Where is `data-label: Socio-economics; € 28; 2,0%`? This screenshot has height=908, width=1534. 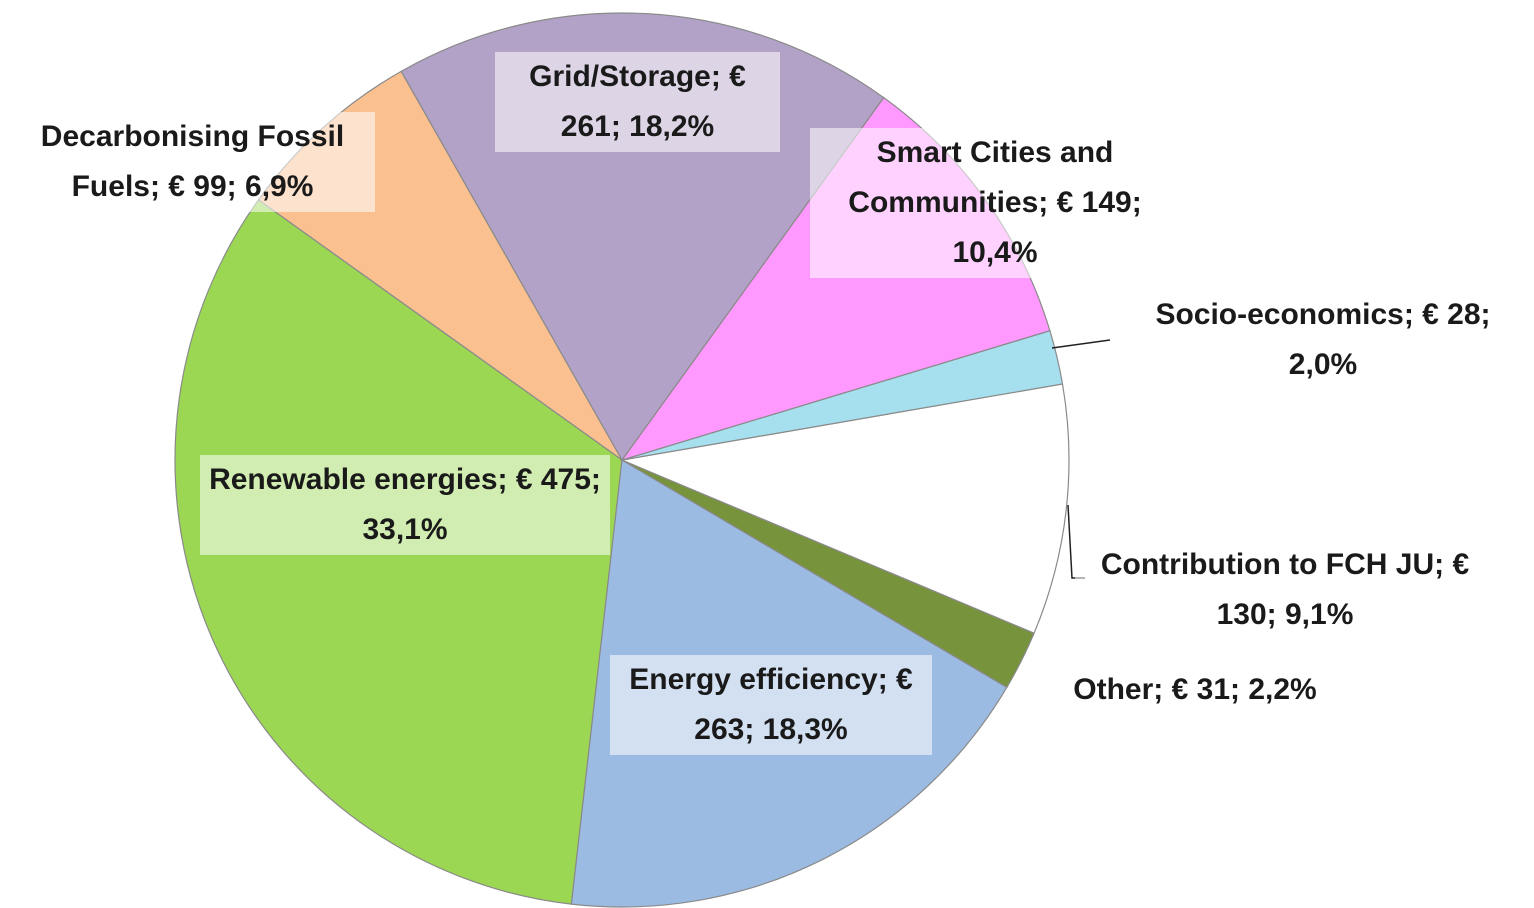 data-label: Socio-economics; € 28; 2,0% is located at coordinates (1323, 340).